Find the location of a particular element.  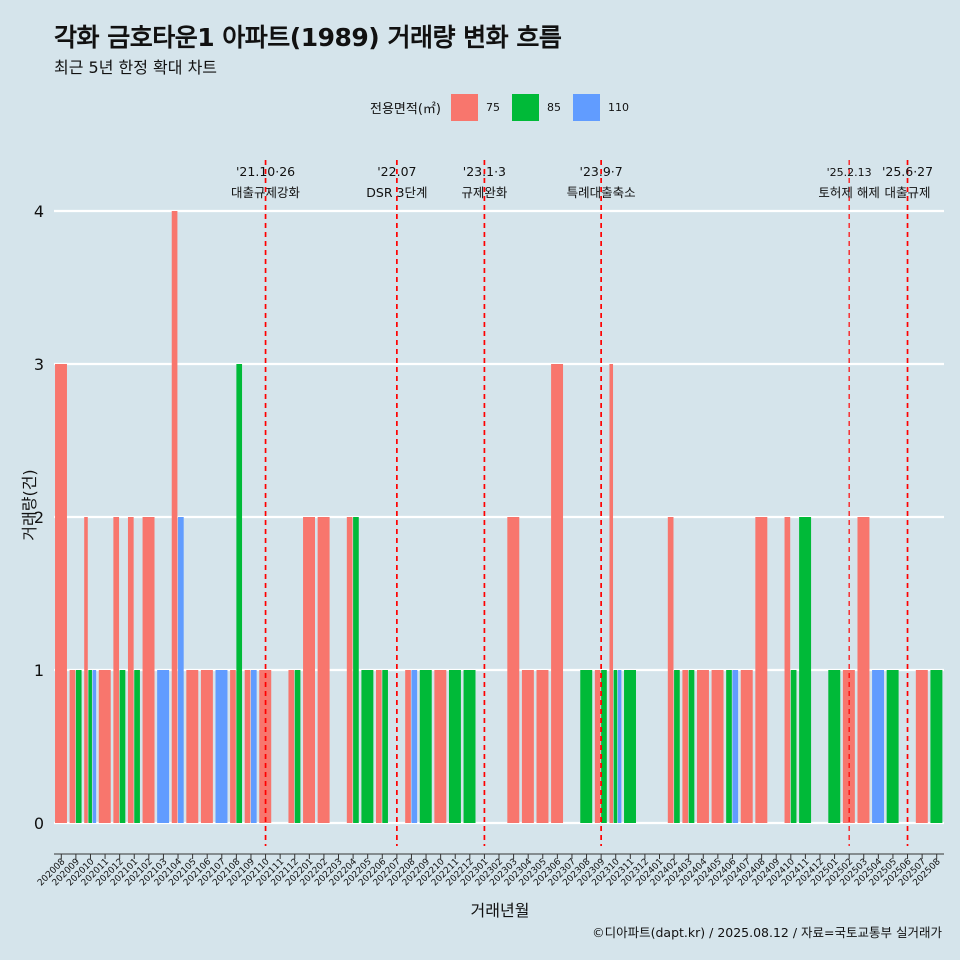

event-date-1: '22.07 is located at coordinates (396, 171).